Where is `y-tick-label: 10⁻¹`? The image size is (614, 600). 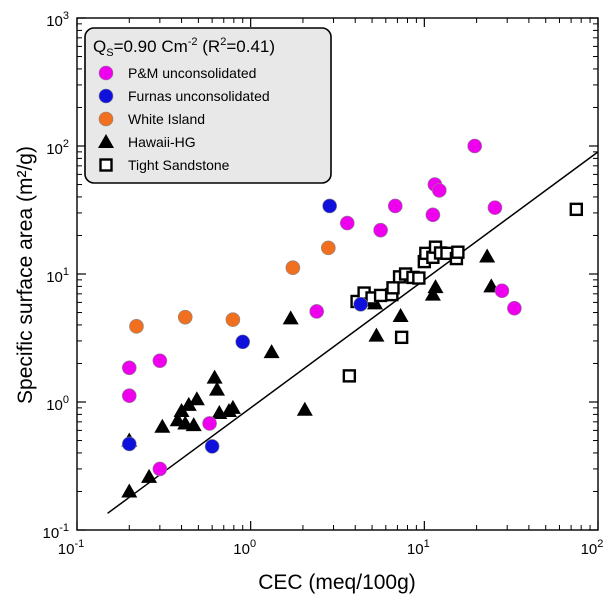
y-tick-label: 10⁻¹ is located at coordinates (56, 532).